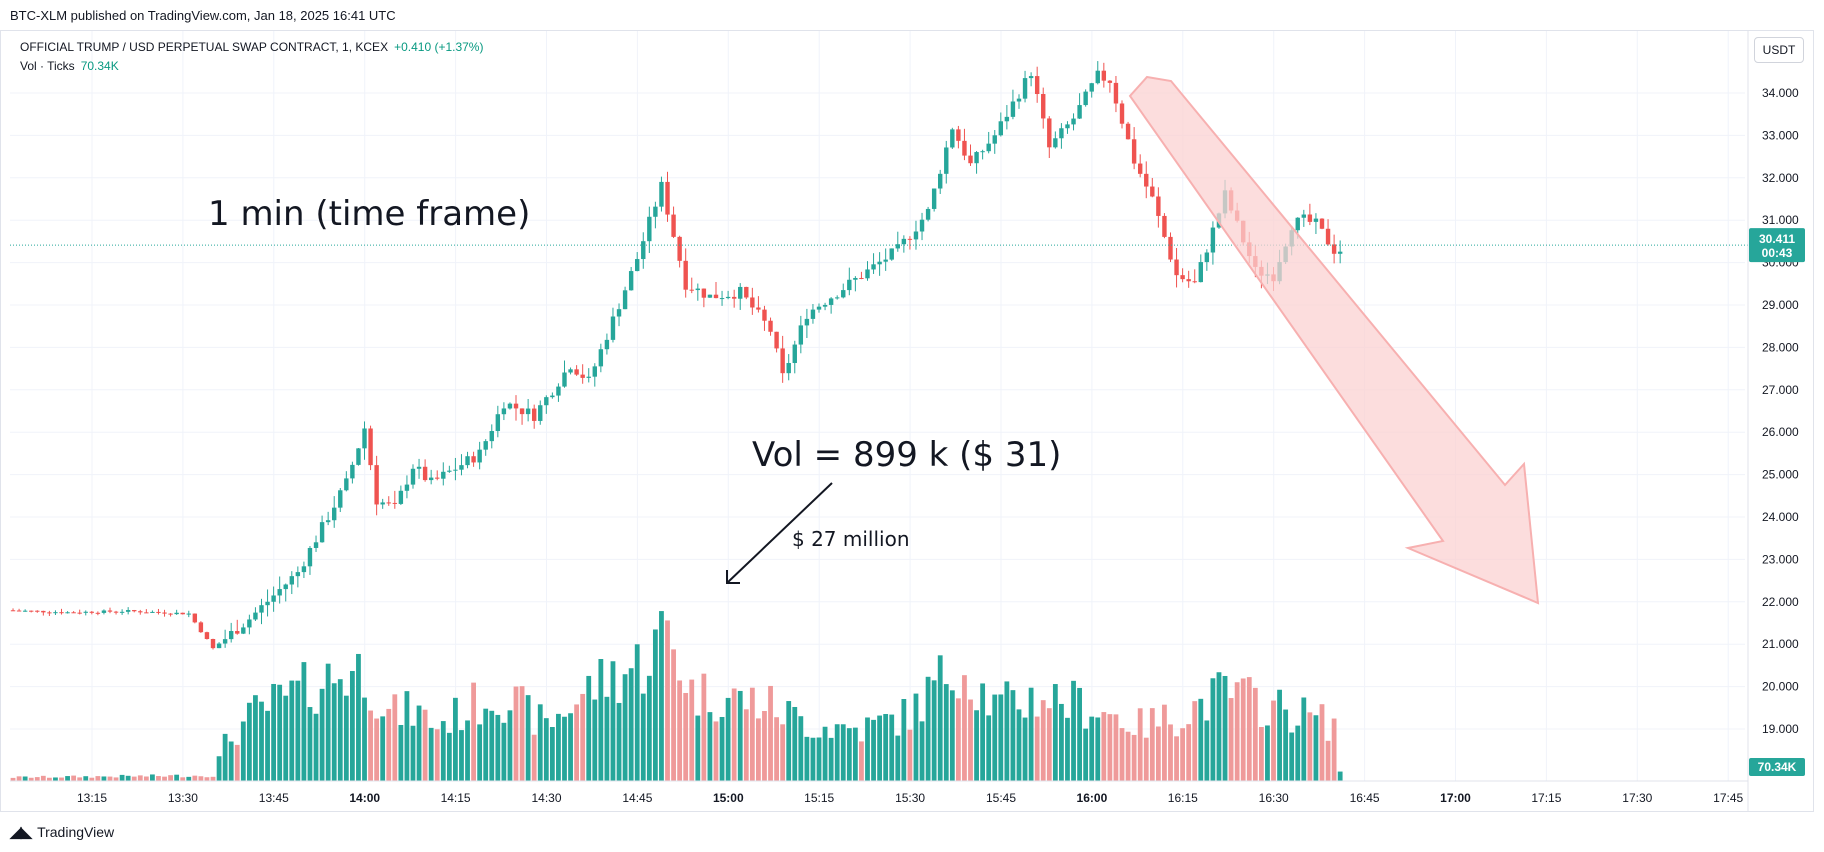  What do you see at coordinates (1779, 50) in the screenshot?
I see `currency-button: USDT` at bounding box center [1779, 50].